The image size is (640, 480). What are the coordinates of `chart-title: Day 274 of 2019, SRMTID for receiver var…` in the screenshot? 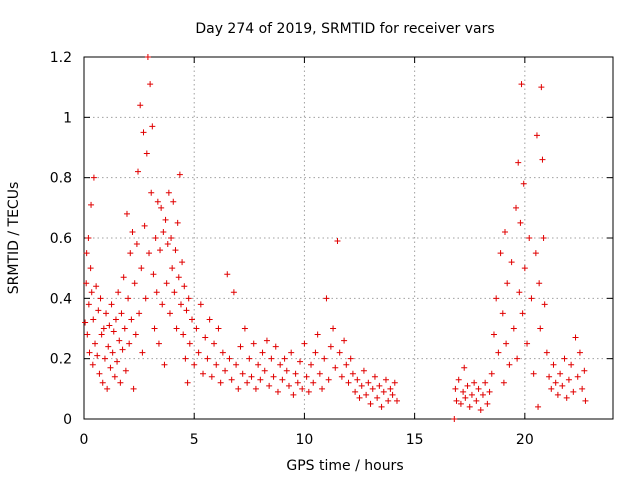 It's located at (344, 29).